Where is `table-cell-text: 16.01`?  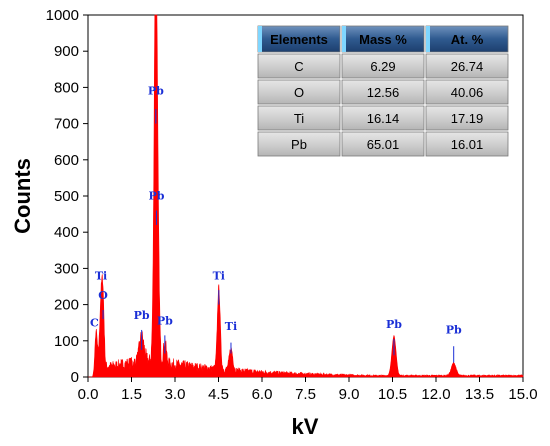 table-cell-text: 16.01 is located at coordinates (467, 144).